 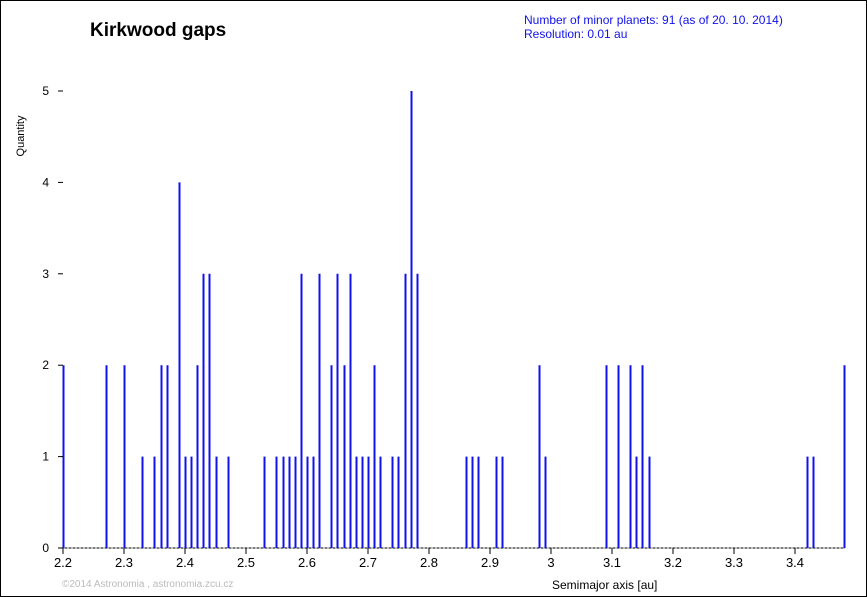 I want to click on x-tick-label: 2.8, so click(x=429, y=562).